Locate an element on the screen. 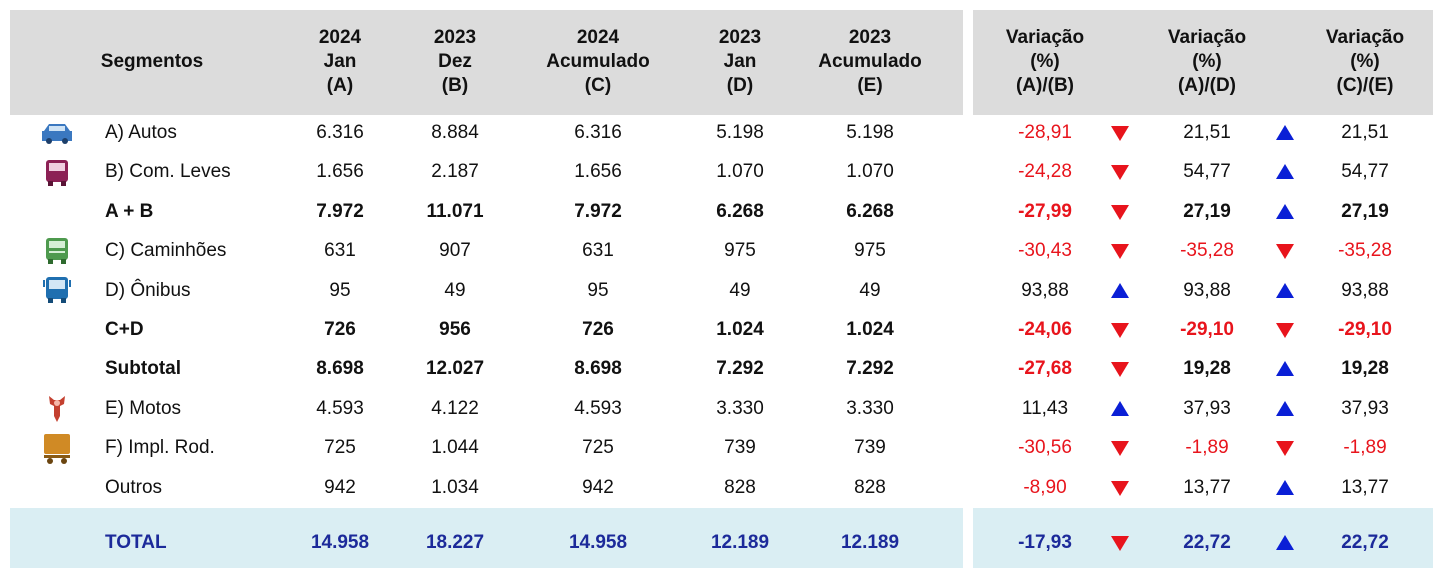 The image size is (1443, 569). value-cell: 95 is located at coordinates (598, 290).